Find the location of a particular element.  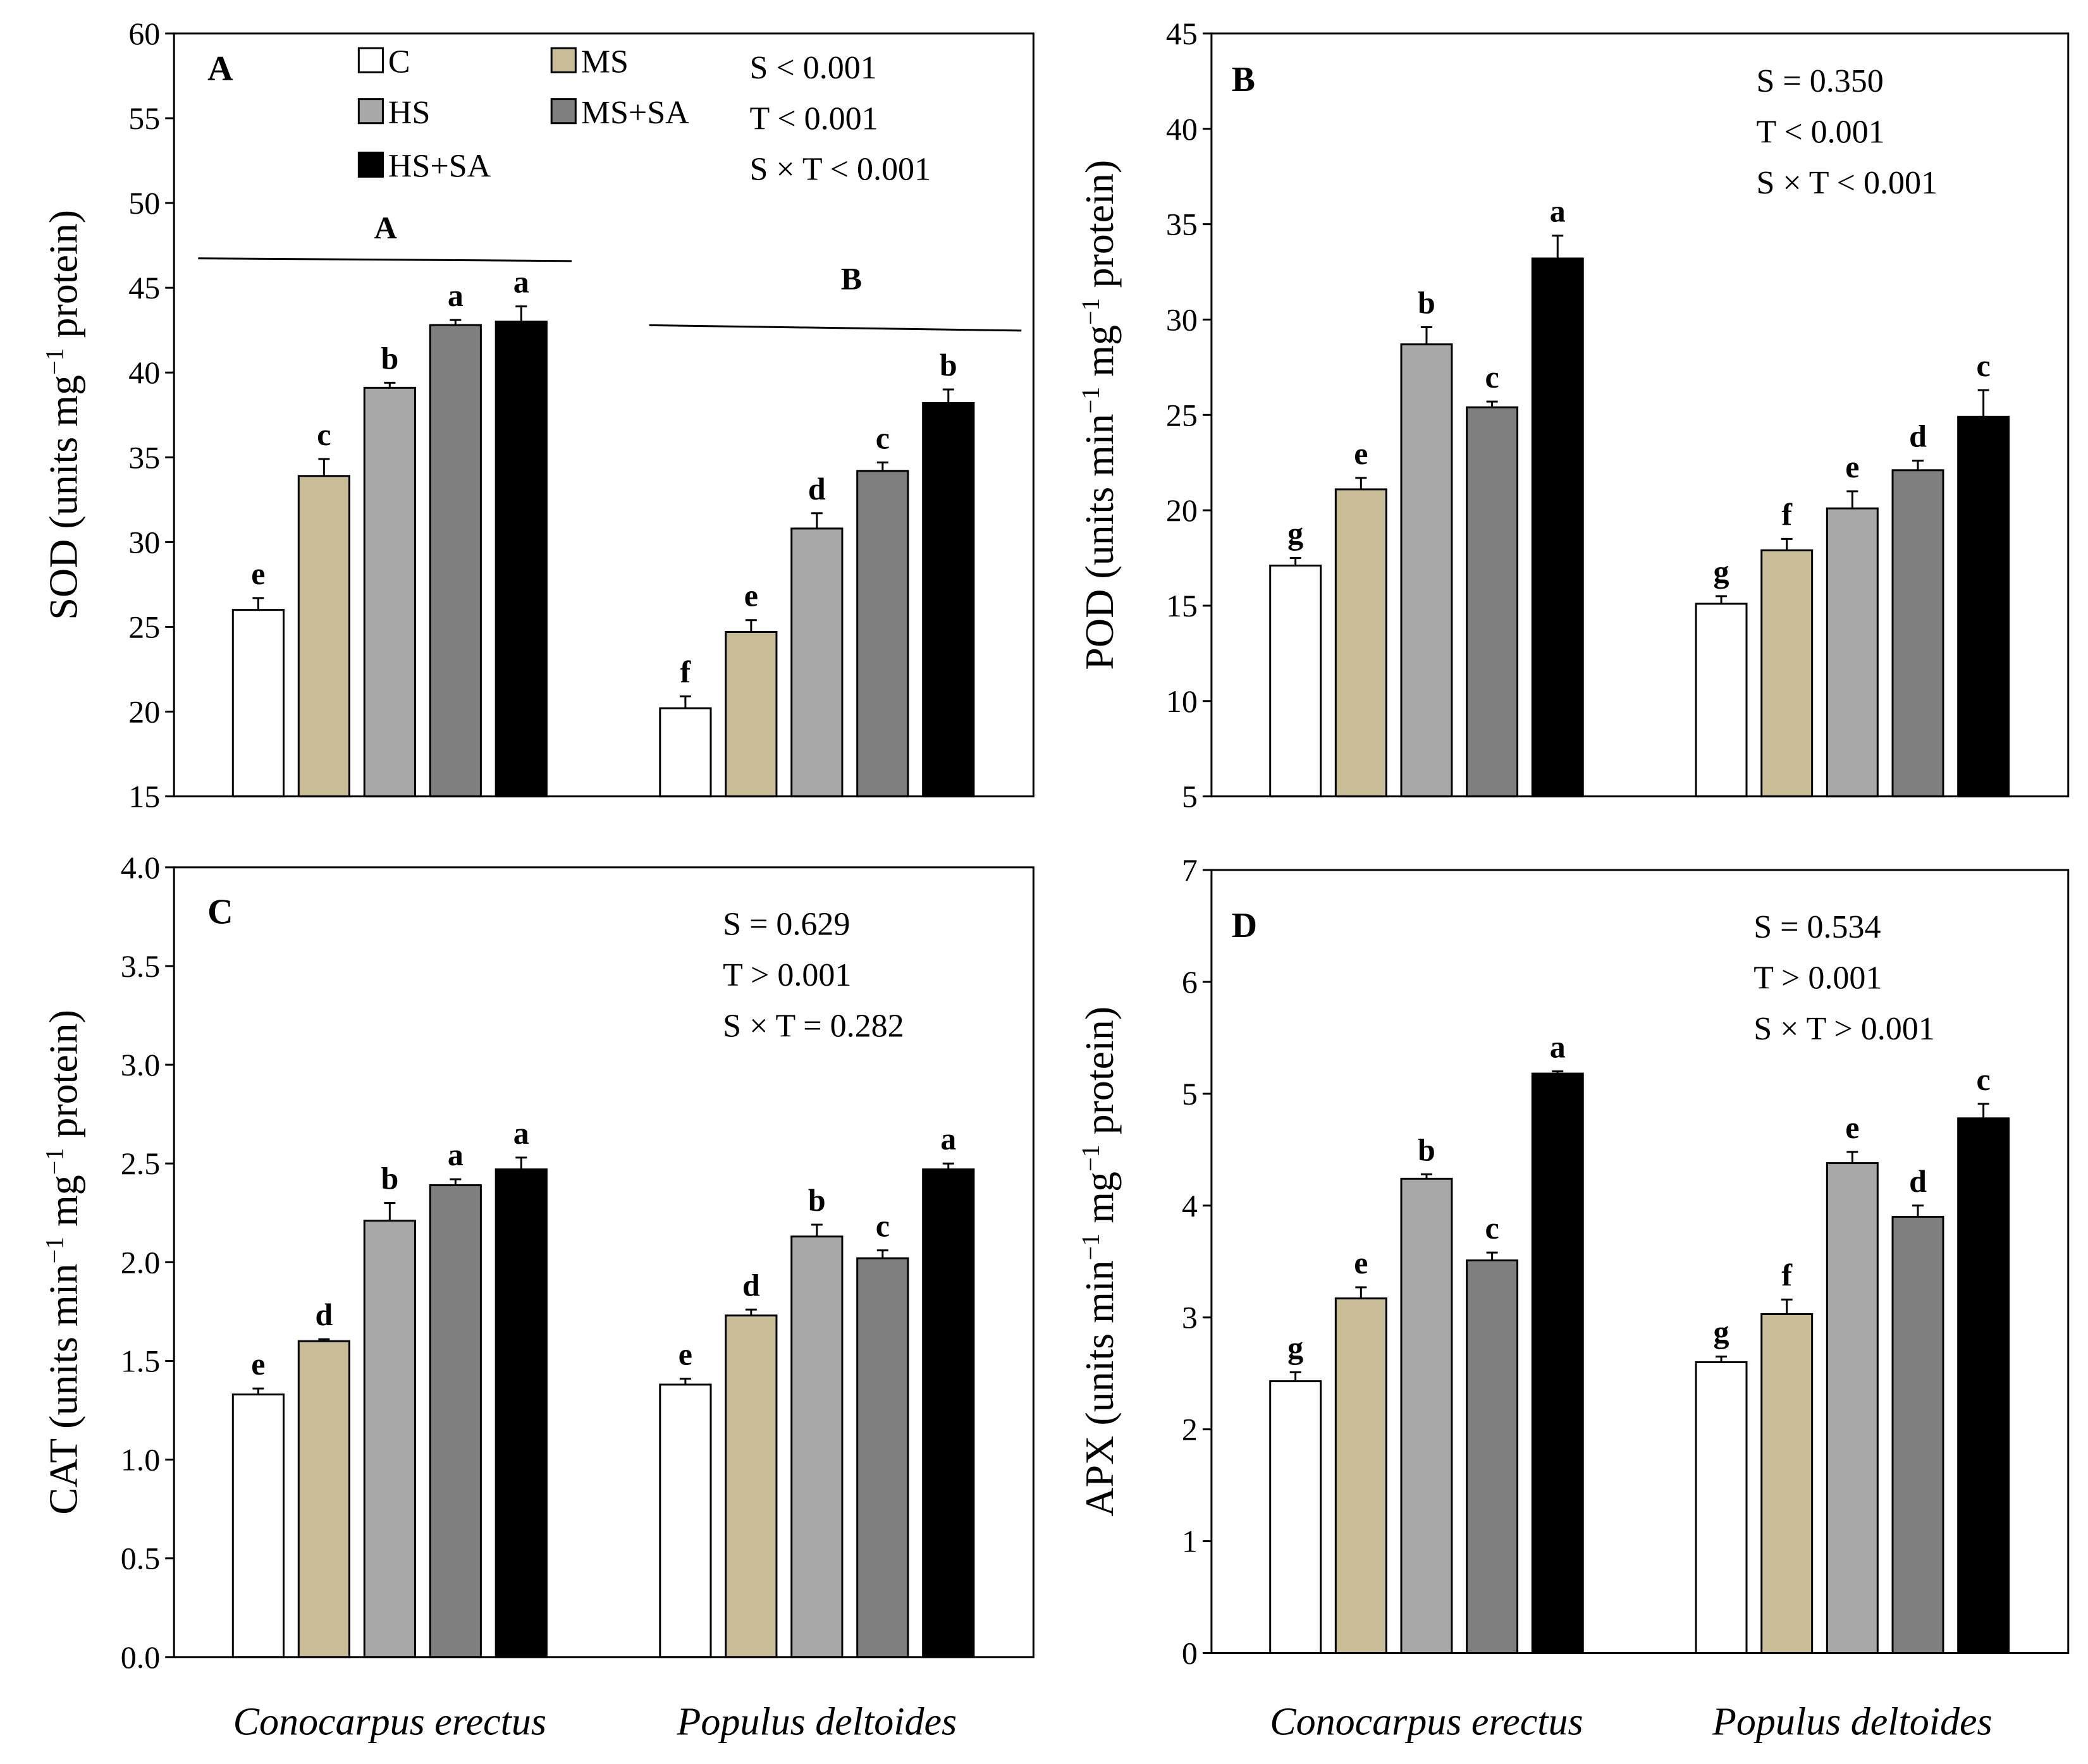

stat-annotation: S = 0.350 is located at coordinates (1820, 81).